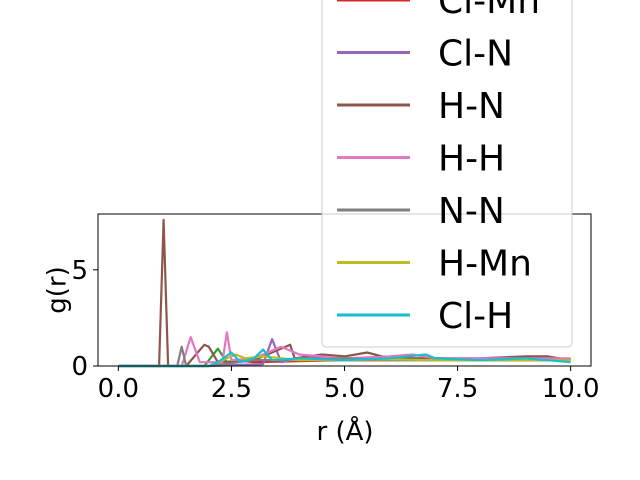 The width and height of the screenshot is (640, 480). What do you see at coordinates (344, 389) in the screenshot?
I see `x-tick-label: 5.0` at bounding box center [344, 389].